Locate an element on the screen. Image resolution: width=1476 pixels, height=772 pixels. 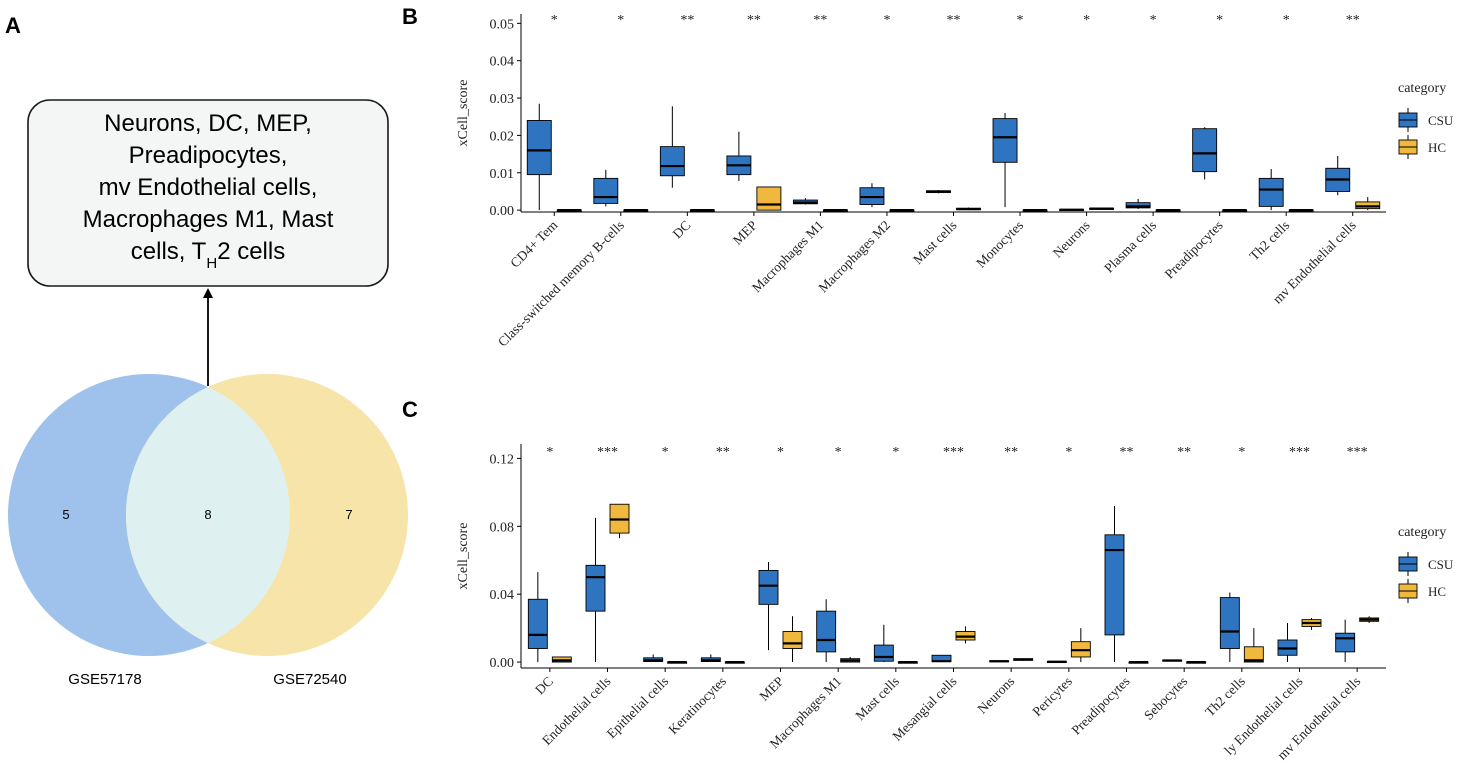
callout-line-4: Macrophages M1, Mast is located at coordinates (208, 219).